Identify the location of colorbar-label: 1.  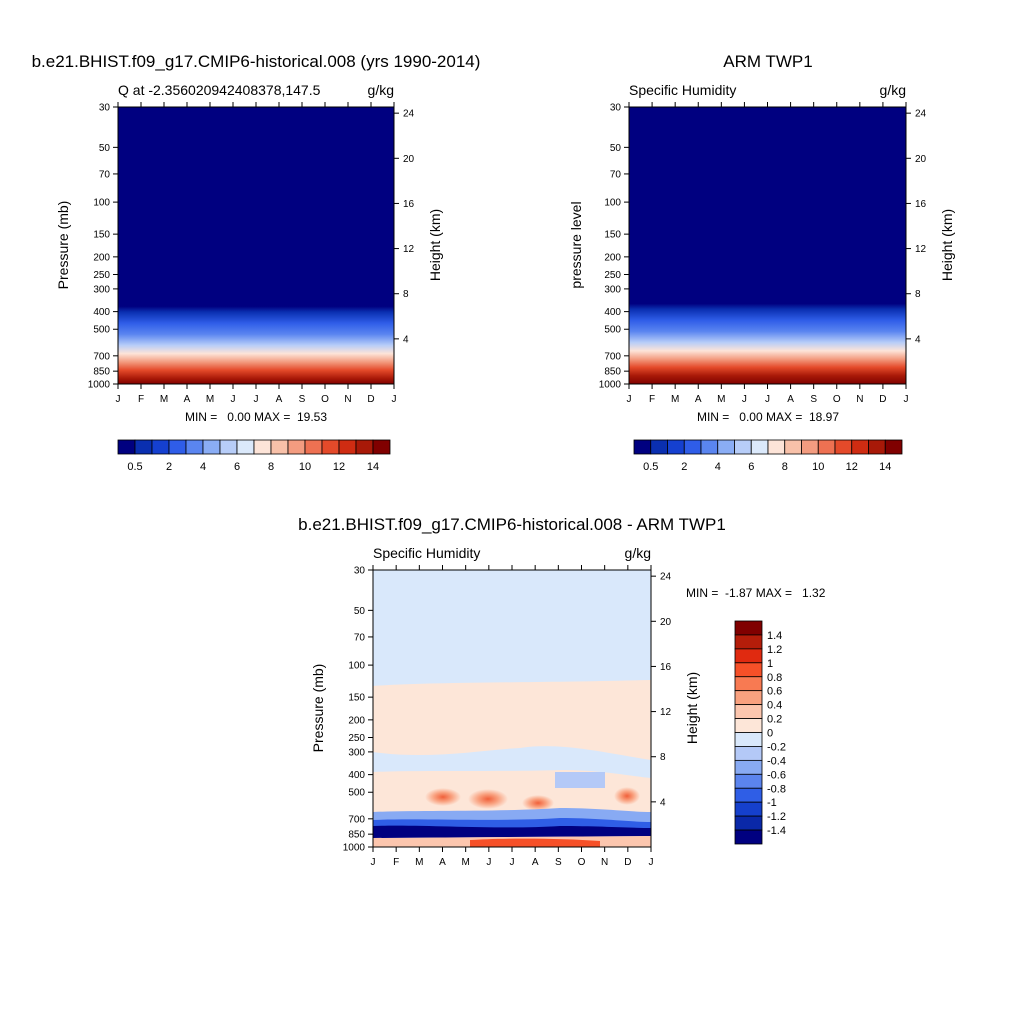
(770, 664).